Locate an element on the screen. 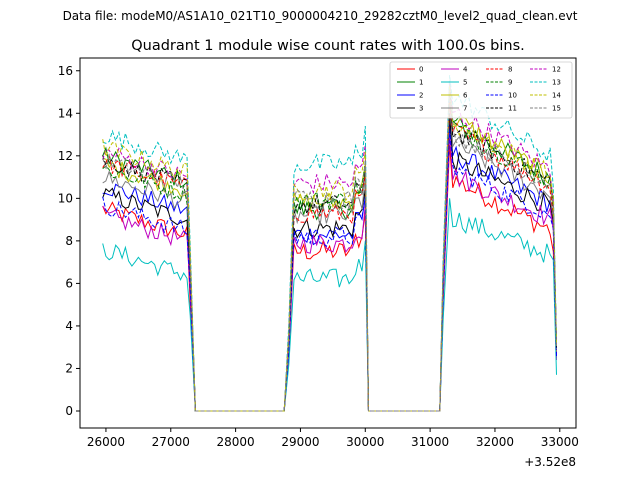 The height and width of the screenshot is (480, 640). legend-label-11: 11 is located at coordinates (512, 109).